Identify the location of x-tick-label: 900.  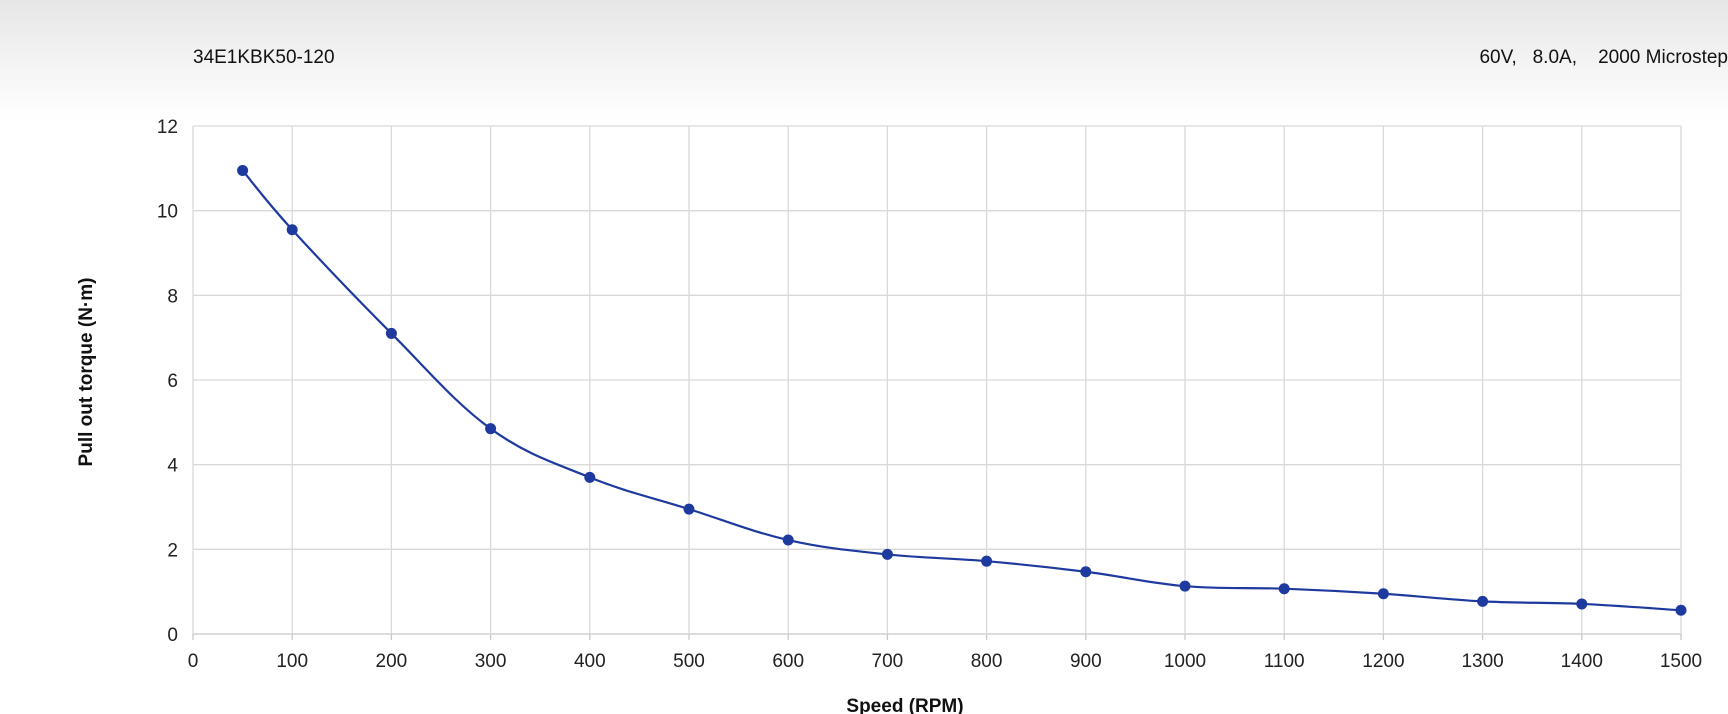
(1086, 661).